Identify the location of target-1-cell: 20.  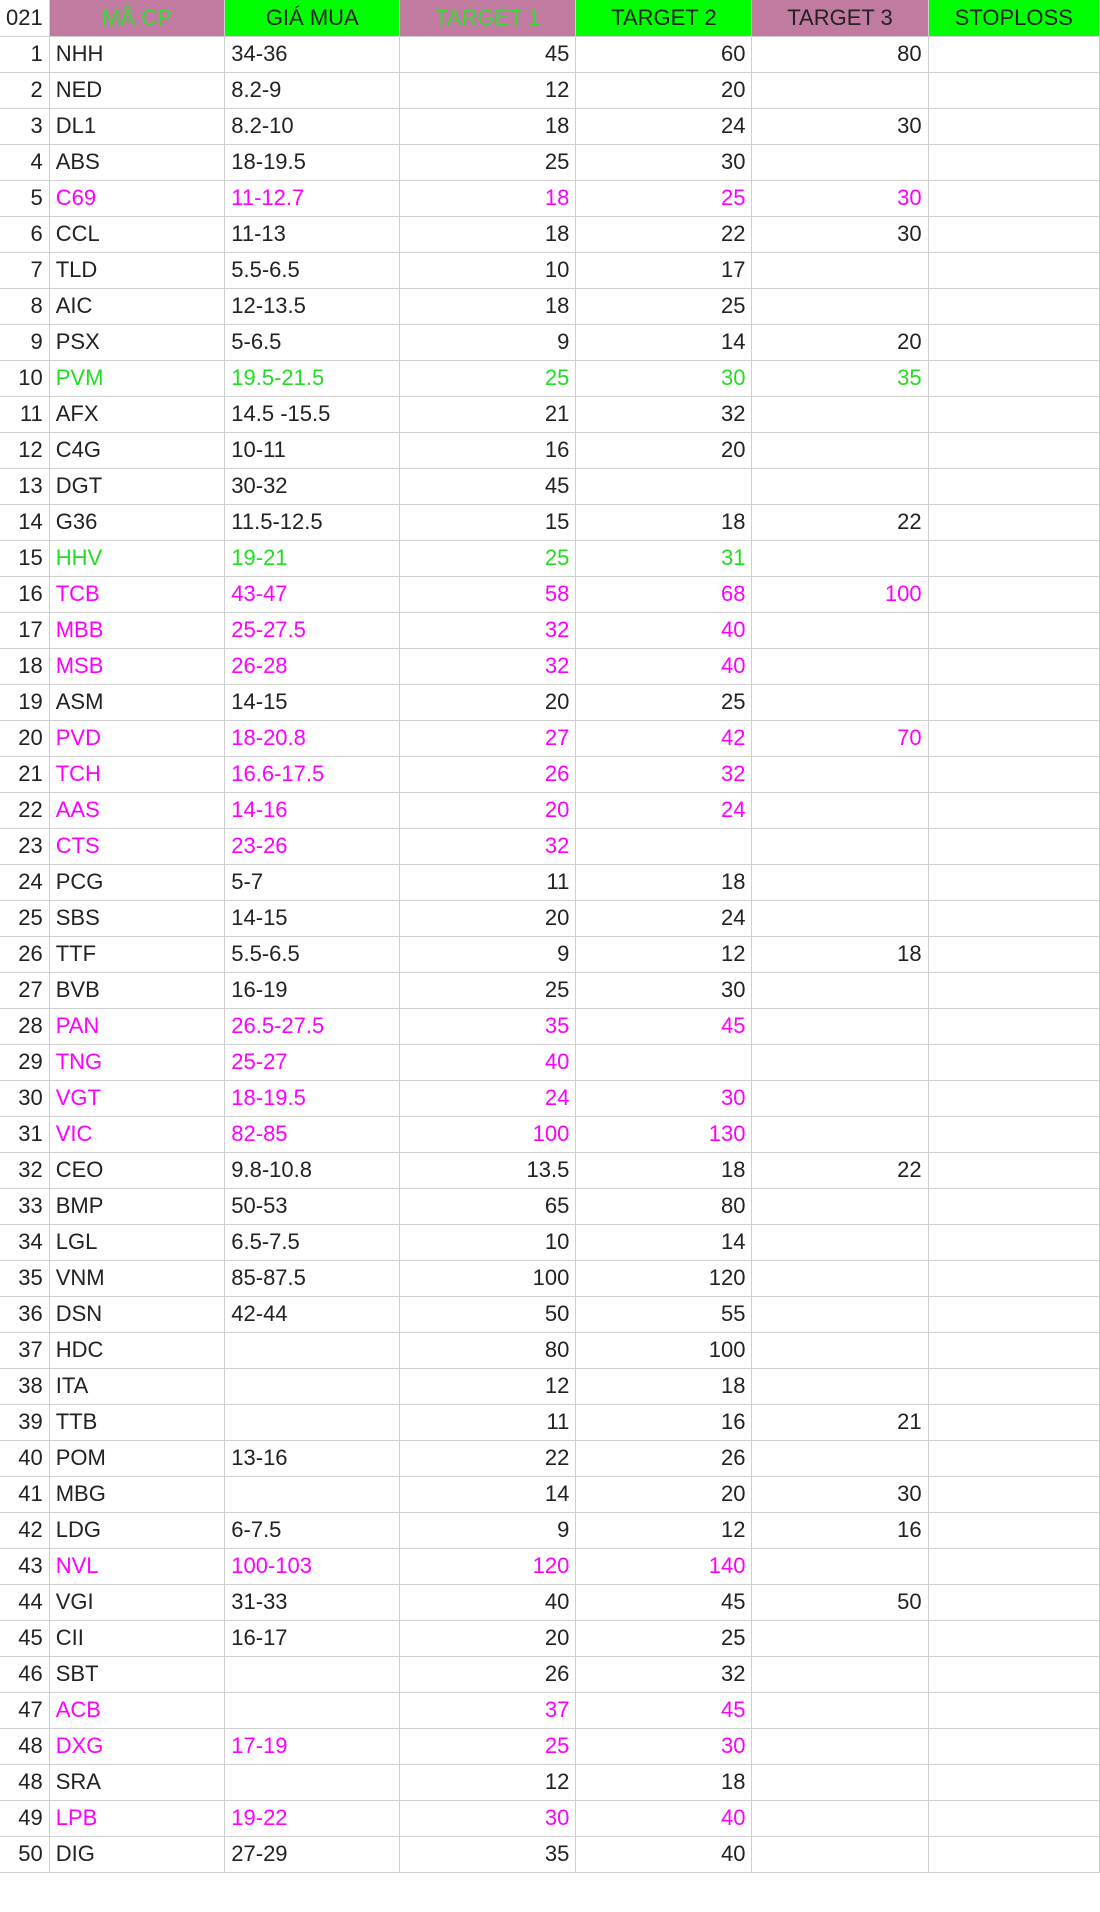
(488, 702).